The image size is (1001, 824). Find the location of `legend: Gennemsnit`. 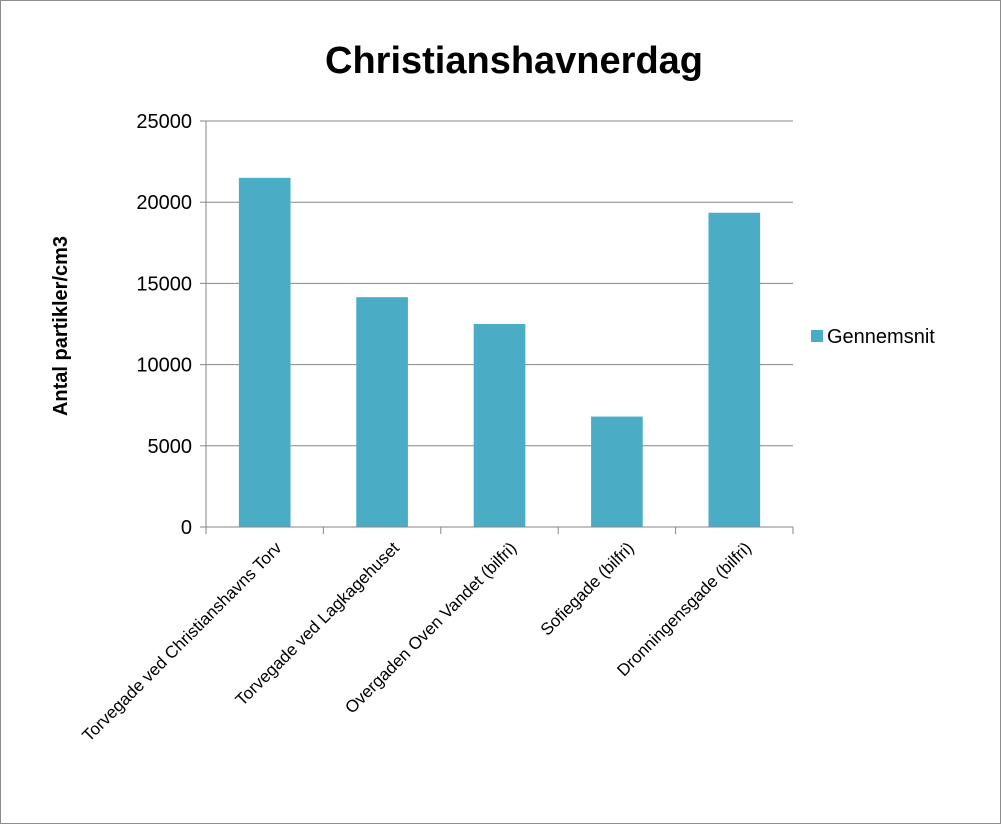

legend: Gennemsnit is located at coordinates (873, 337).